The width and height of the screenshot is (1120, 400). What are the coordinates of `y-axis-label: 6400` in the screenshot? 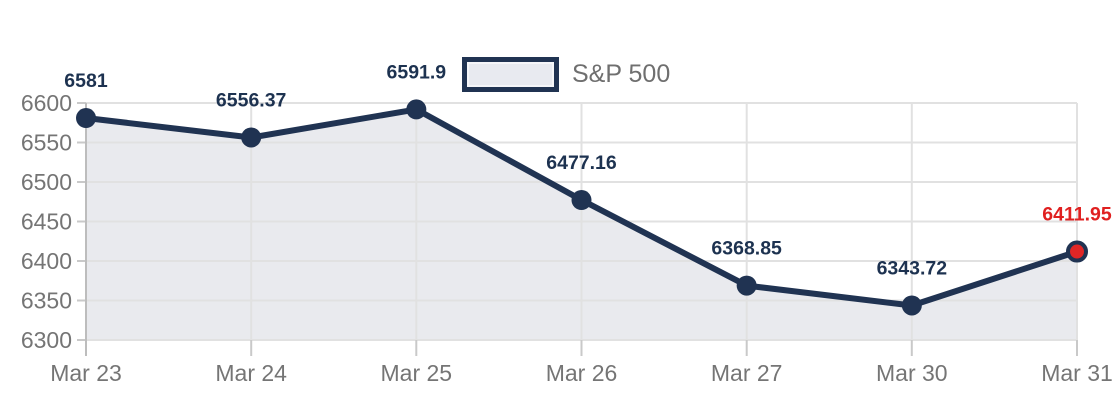 It's located at (46, 261).